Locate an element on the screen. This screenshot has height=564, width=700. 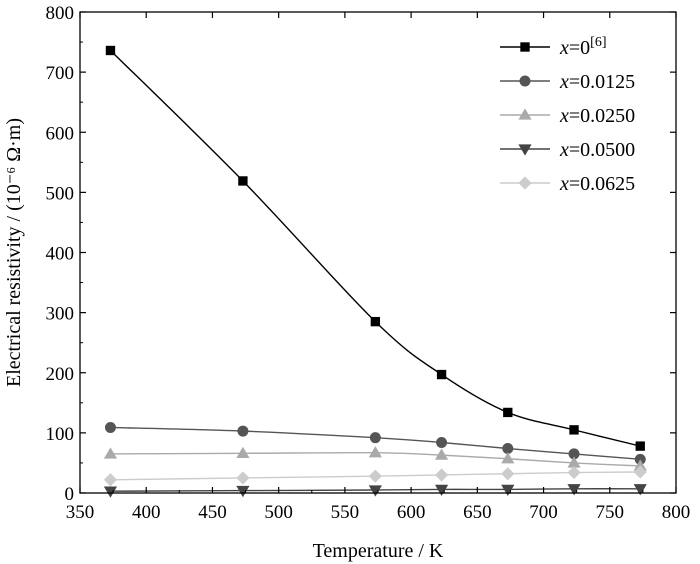
x-tick-label: 400 is located at coordinates (146, 512).